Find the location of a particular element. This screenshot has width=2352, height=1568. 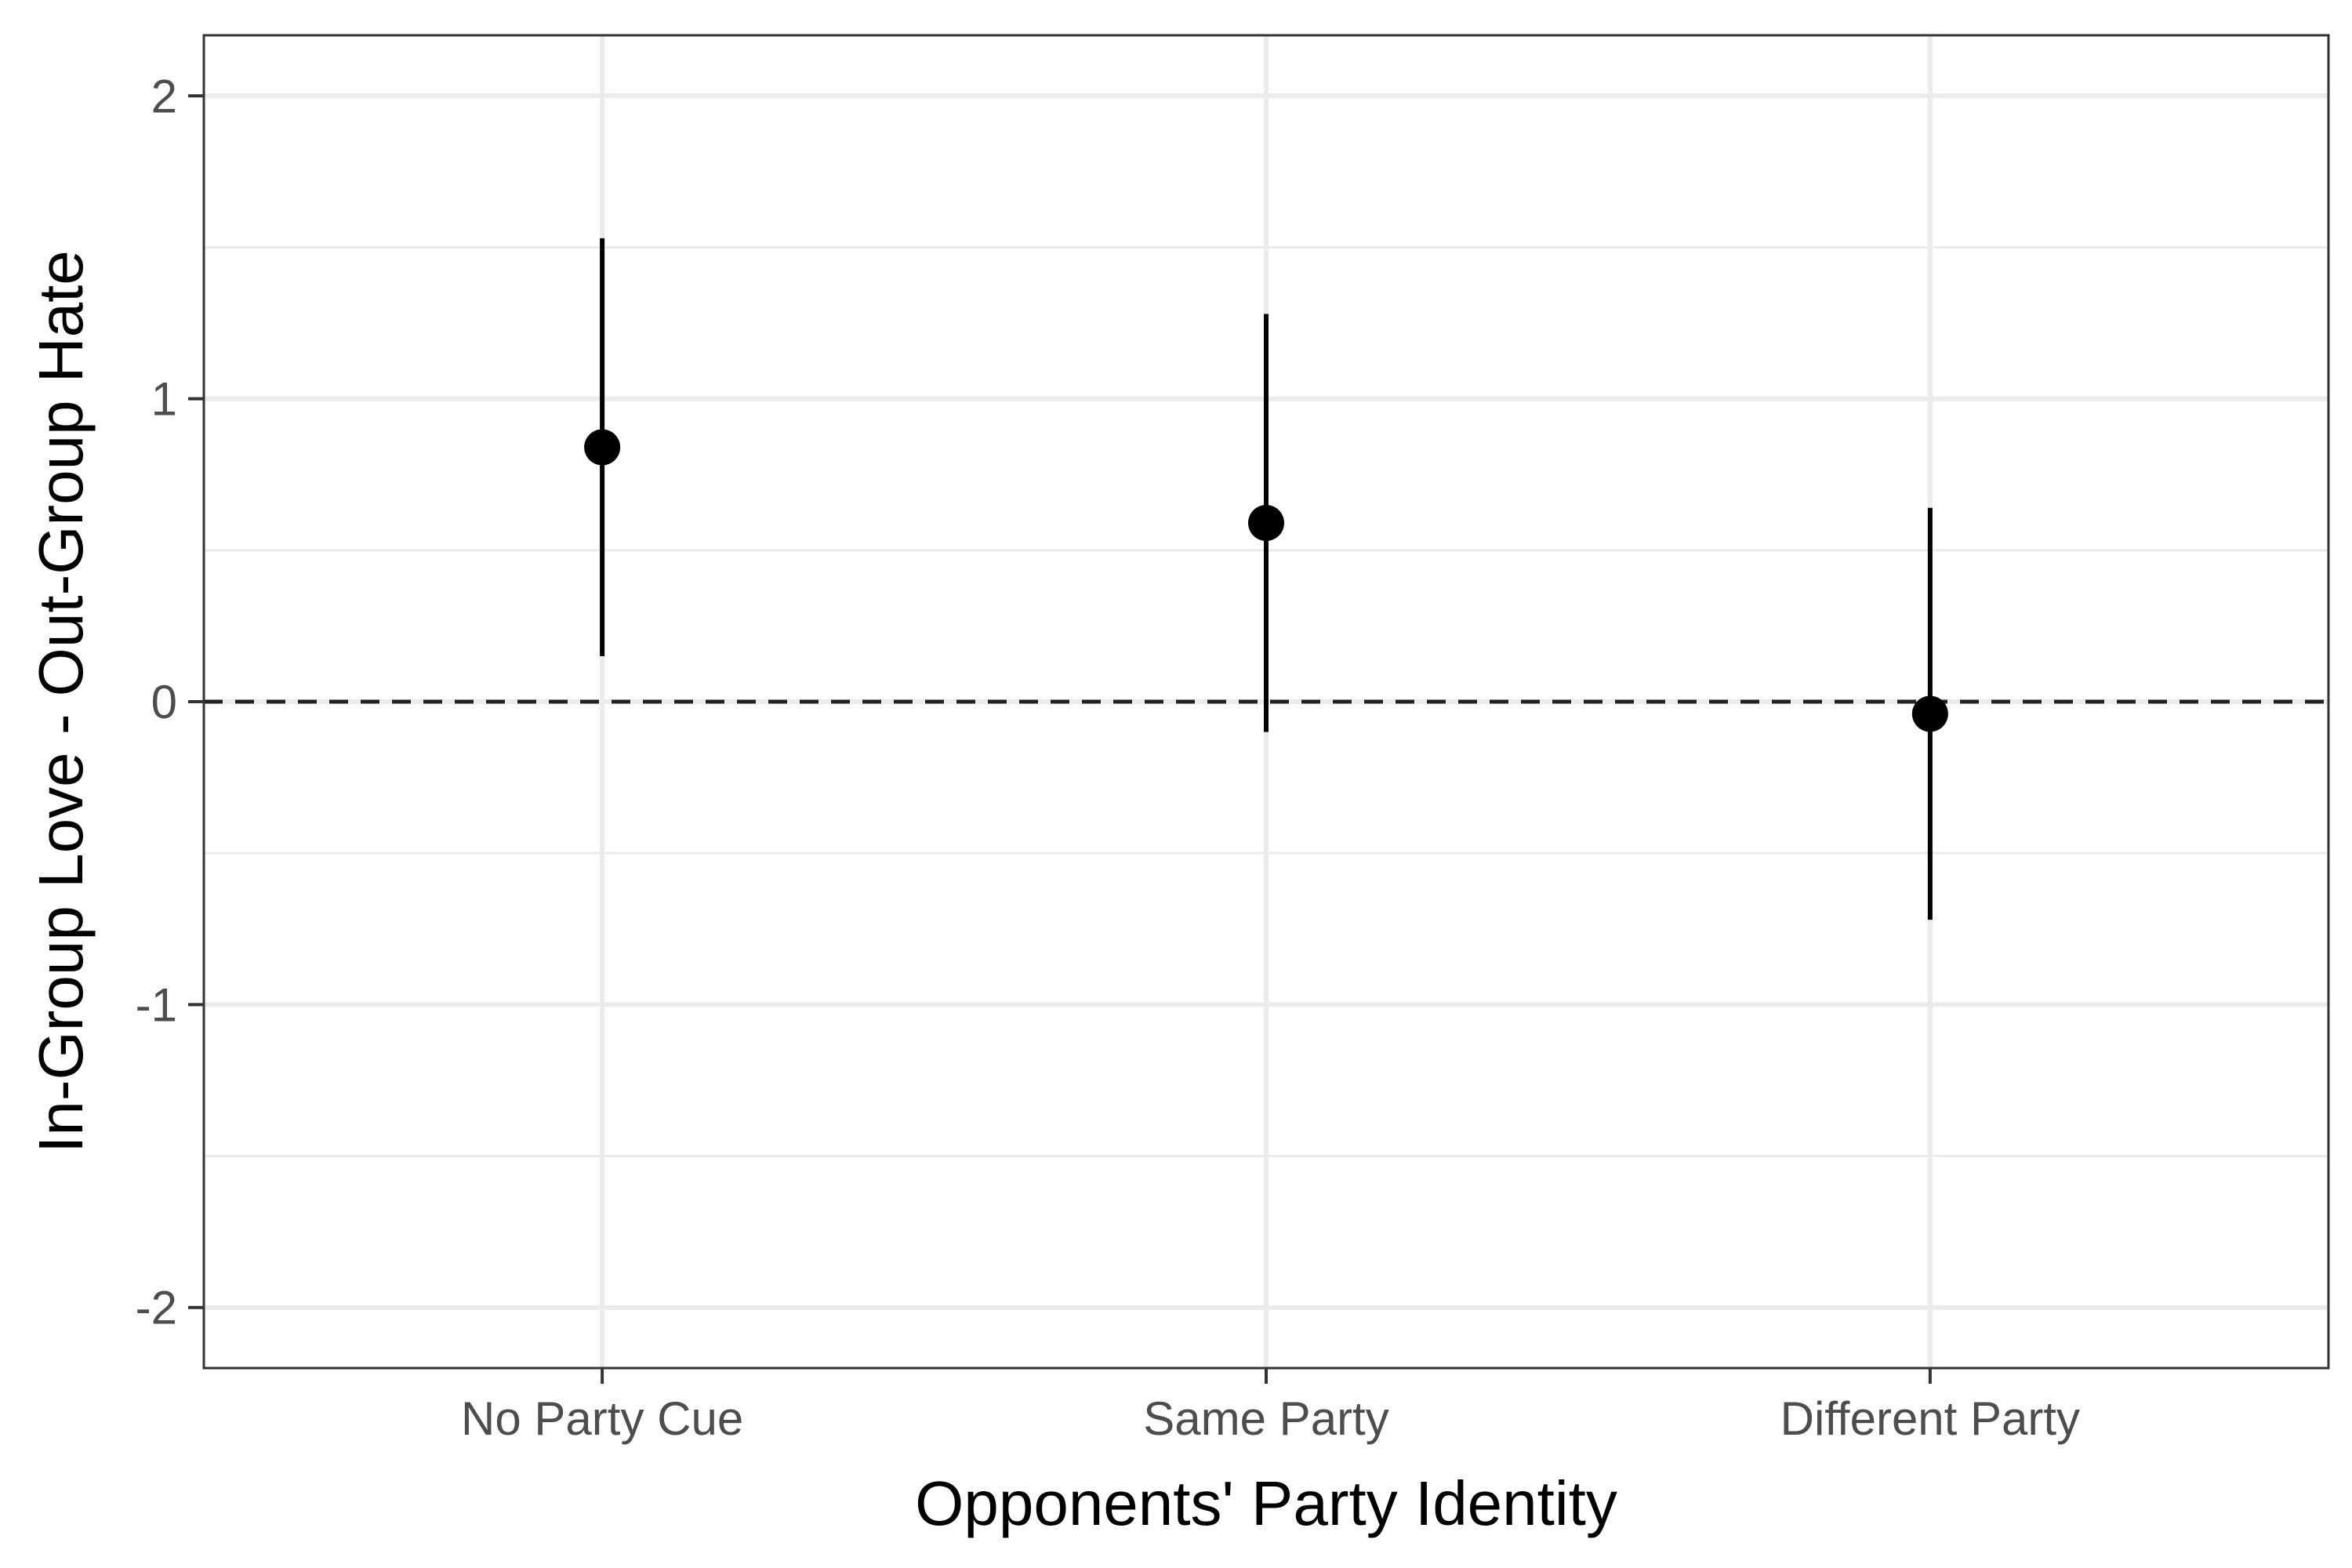

y-tick-label: 1 is located at coordinates (164, 399).